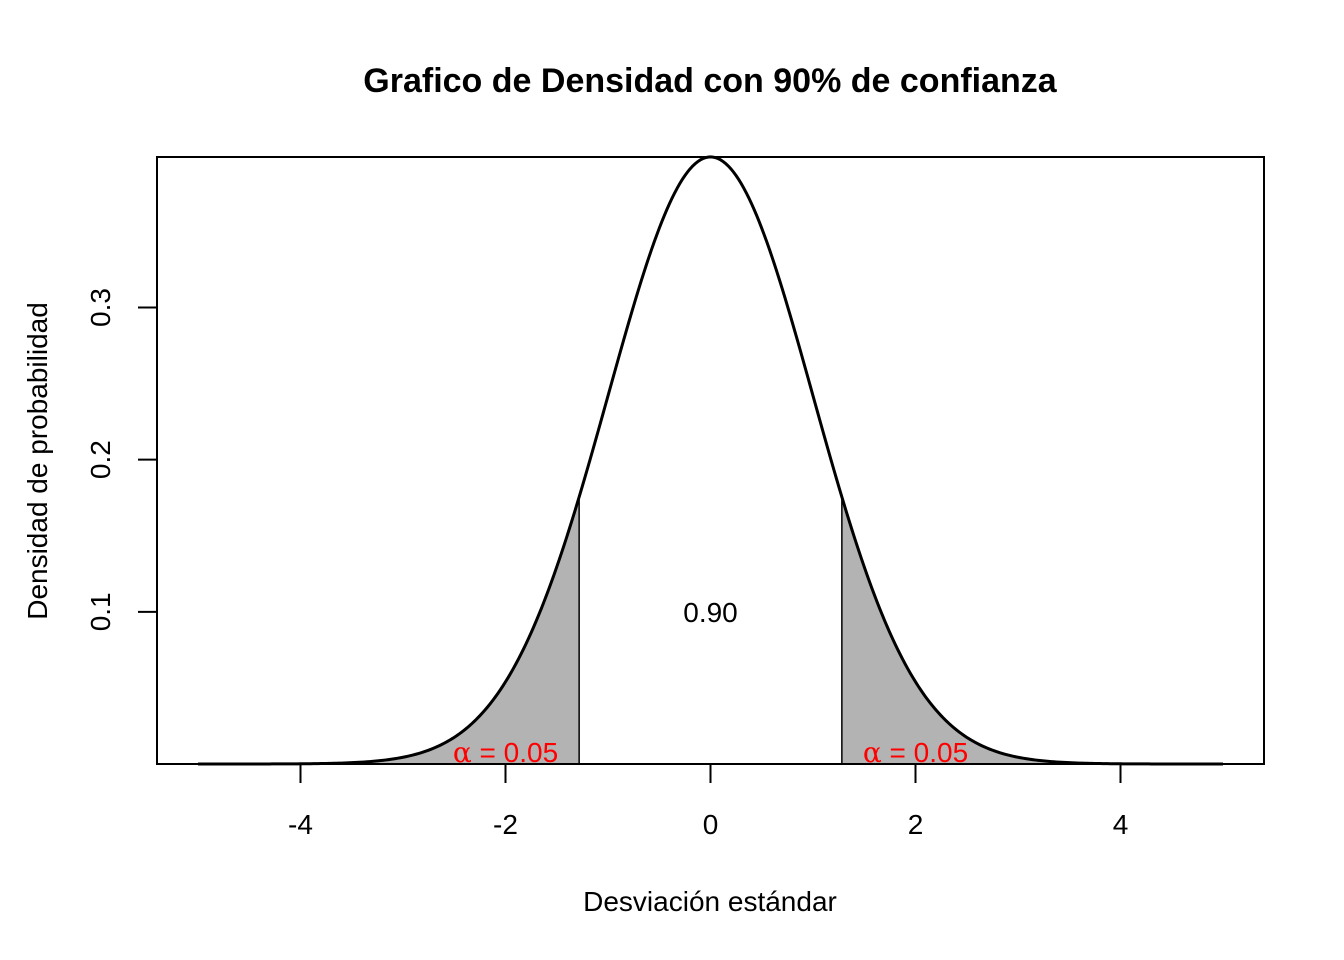  I want to click on x-tick-label: 0, so click(711, 824).